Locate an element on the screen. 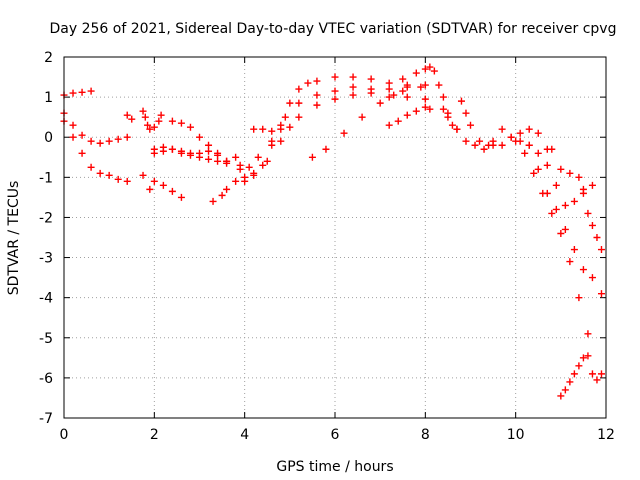 This screenshot has width=640, height=480. y-tick-label: -3 is located at coordinates (46, 259).